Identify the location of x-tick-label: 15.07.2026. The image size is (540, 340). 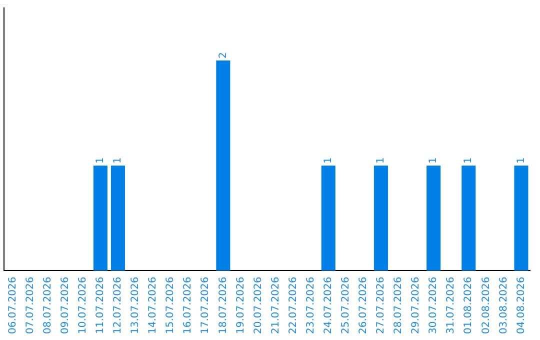
(170, 305).